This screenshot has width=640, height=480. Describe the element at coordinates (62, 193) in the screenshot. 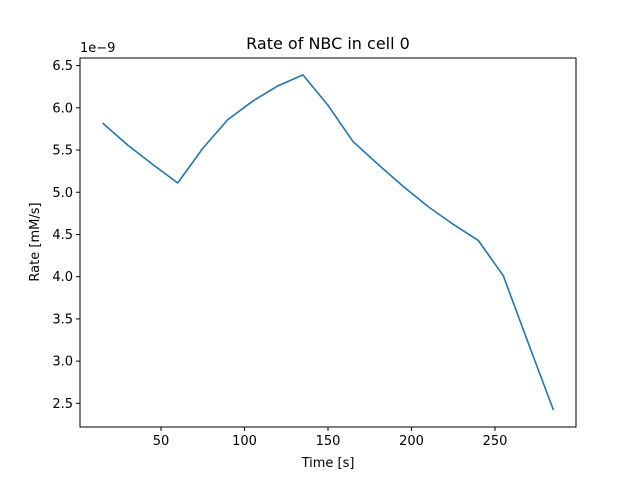

I see `y-tick-label: 5.0` at that location.